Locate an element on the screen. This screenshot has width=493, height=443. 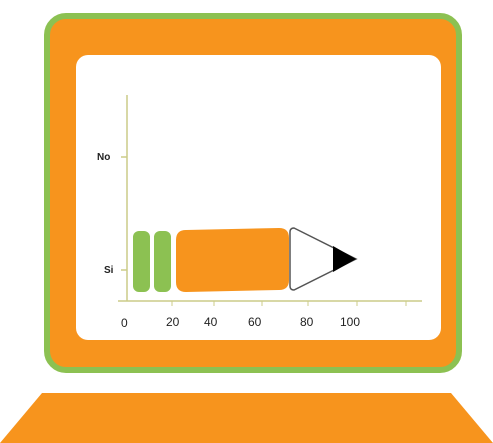
y-label-no: No is located at coordinates (103, 157).